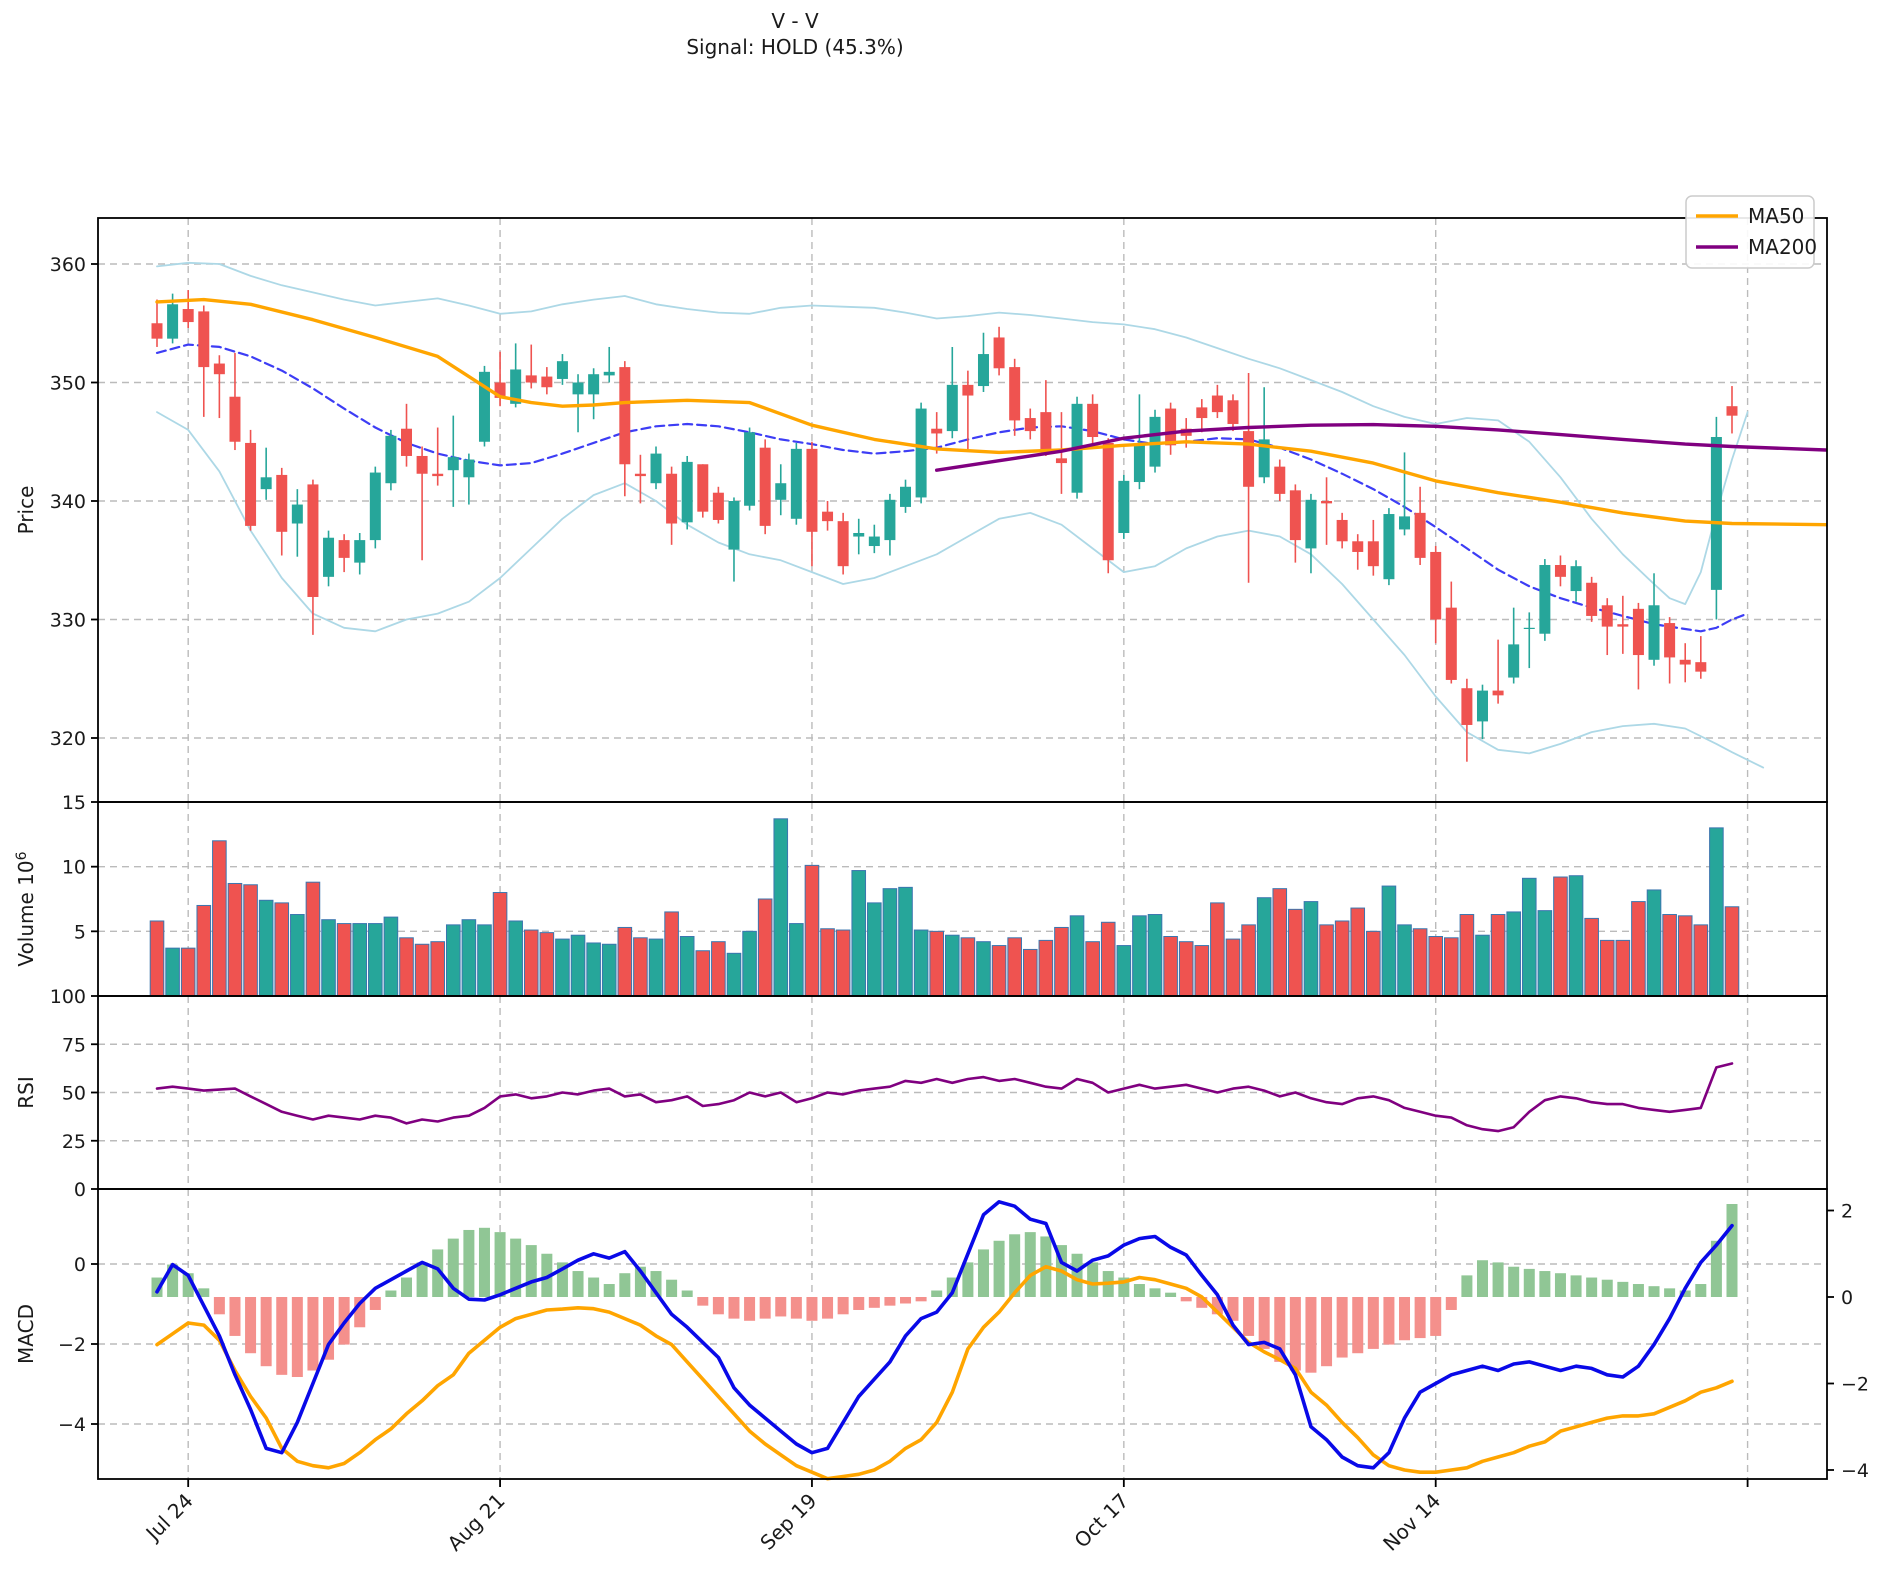 The height and width of the screenshot is (1580, 1886). I want to click on volume-axis-label: Volume 106, so click(26, 908).